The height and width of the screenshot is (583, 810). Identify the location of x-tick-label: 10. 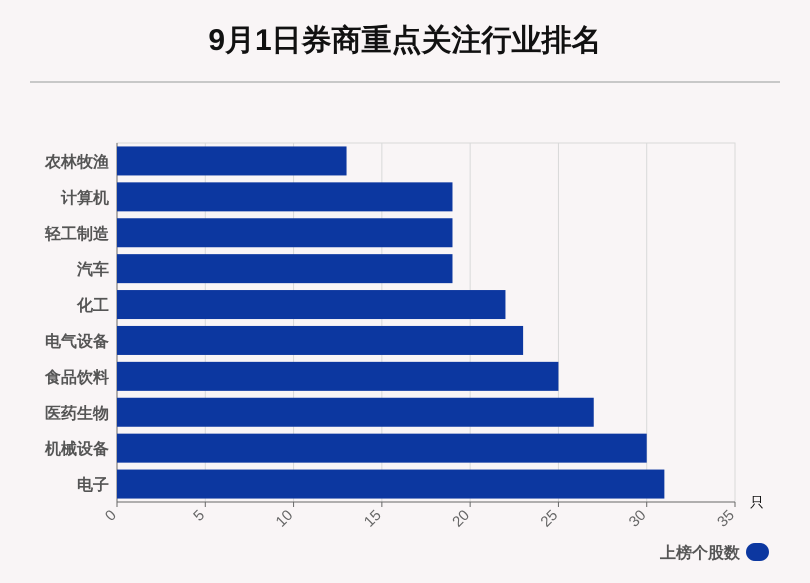
(284, 518).